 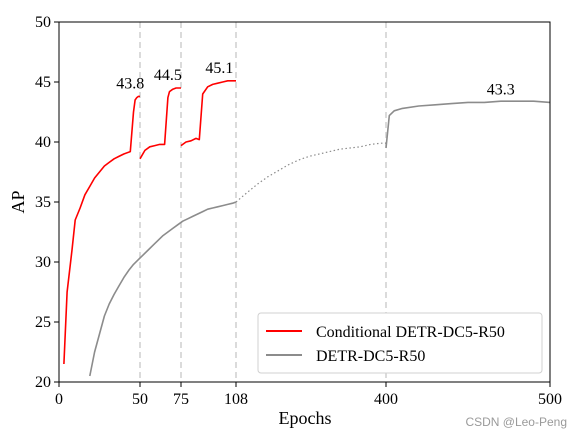 I want to click on x-tick-label-108: 108, so click(x=236, y=399).